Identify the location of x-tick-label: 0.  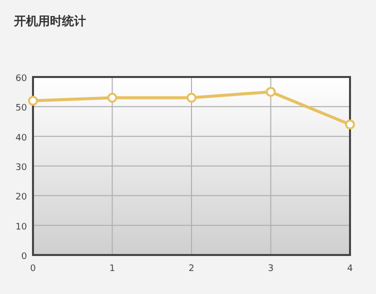
(33, 269).